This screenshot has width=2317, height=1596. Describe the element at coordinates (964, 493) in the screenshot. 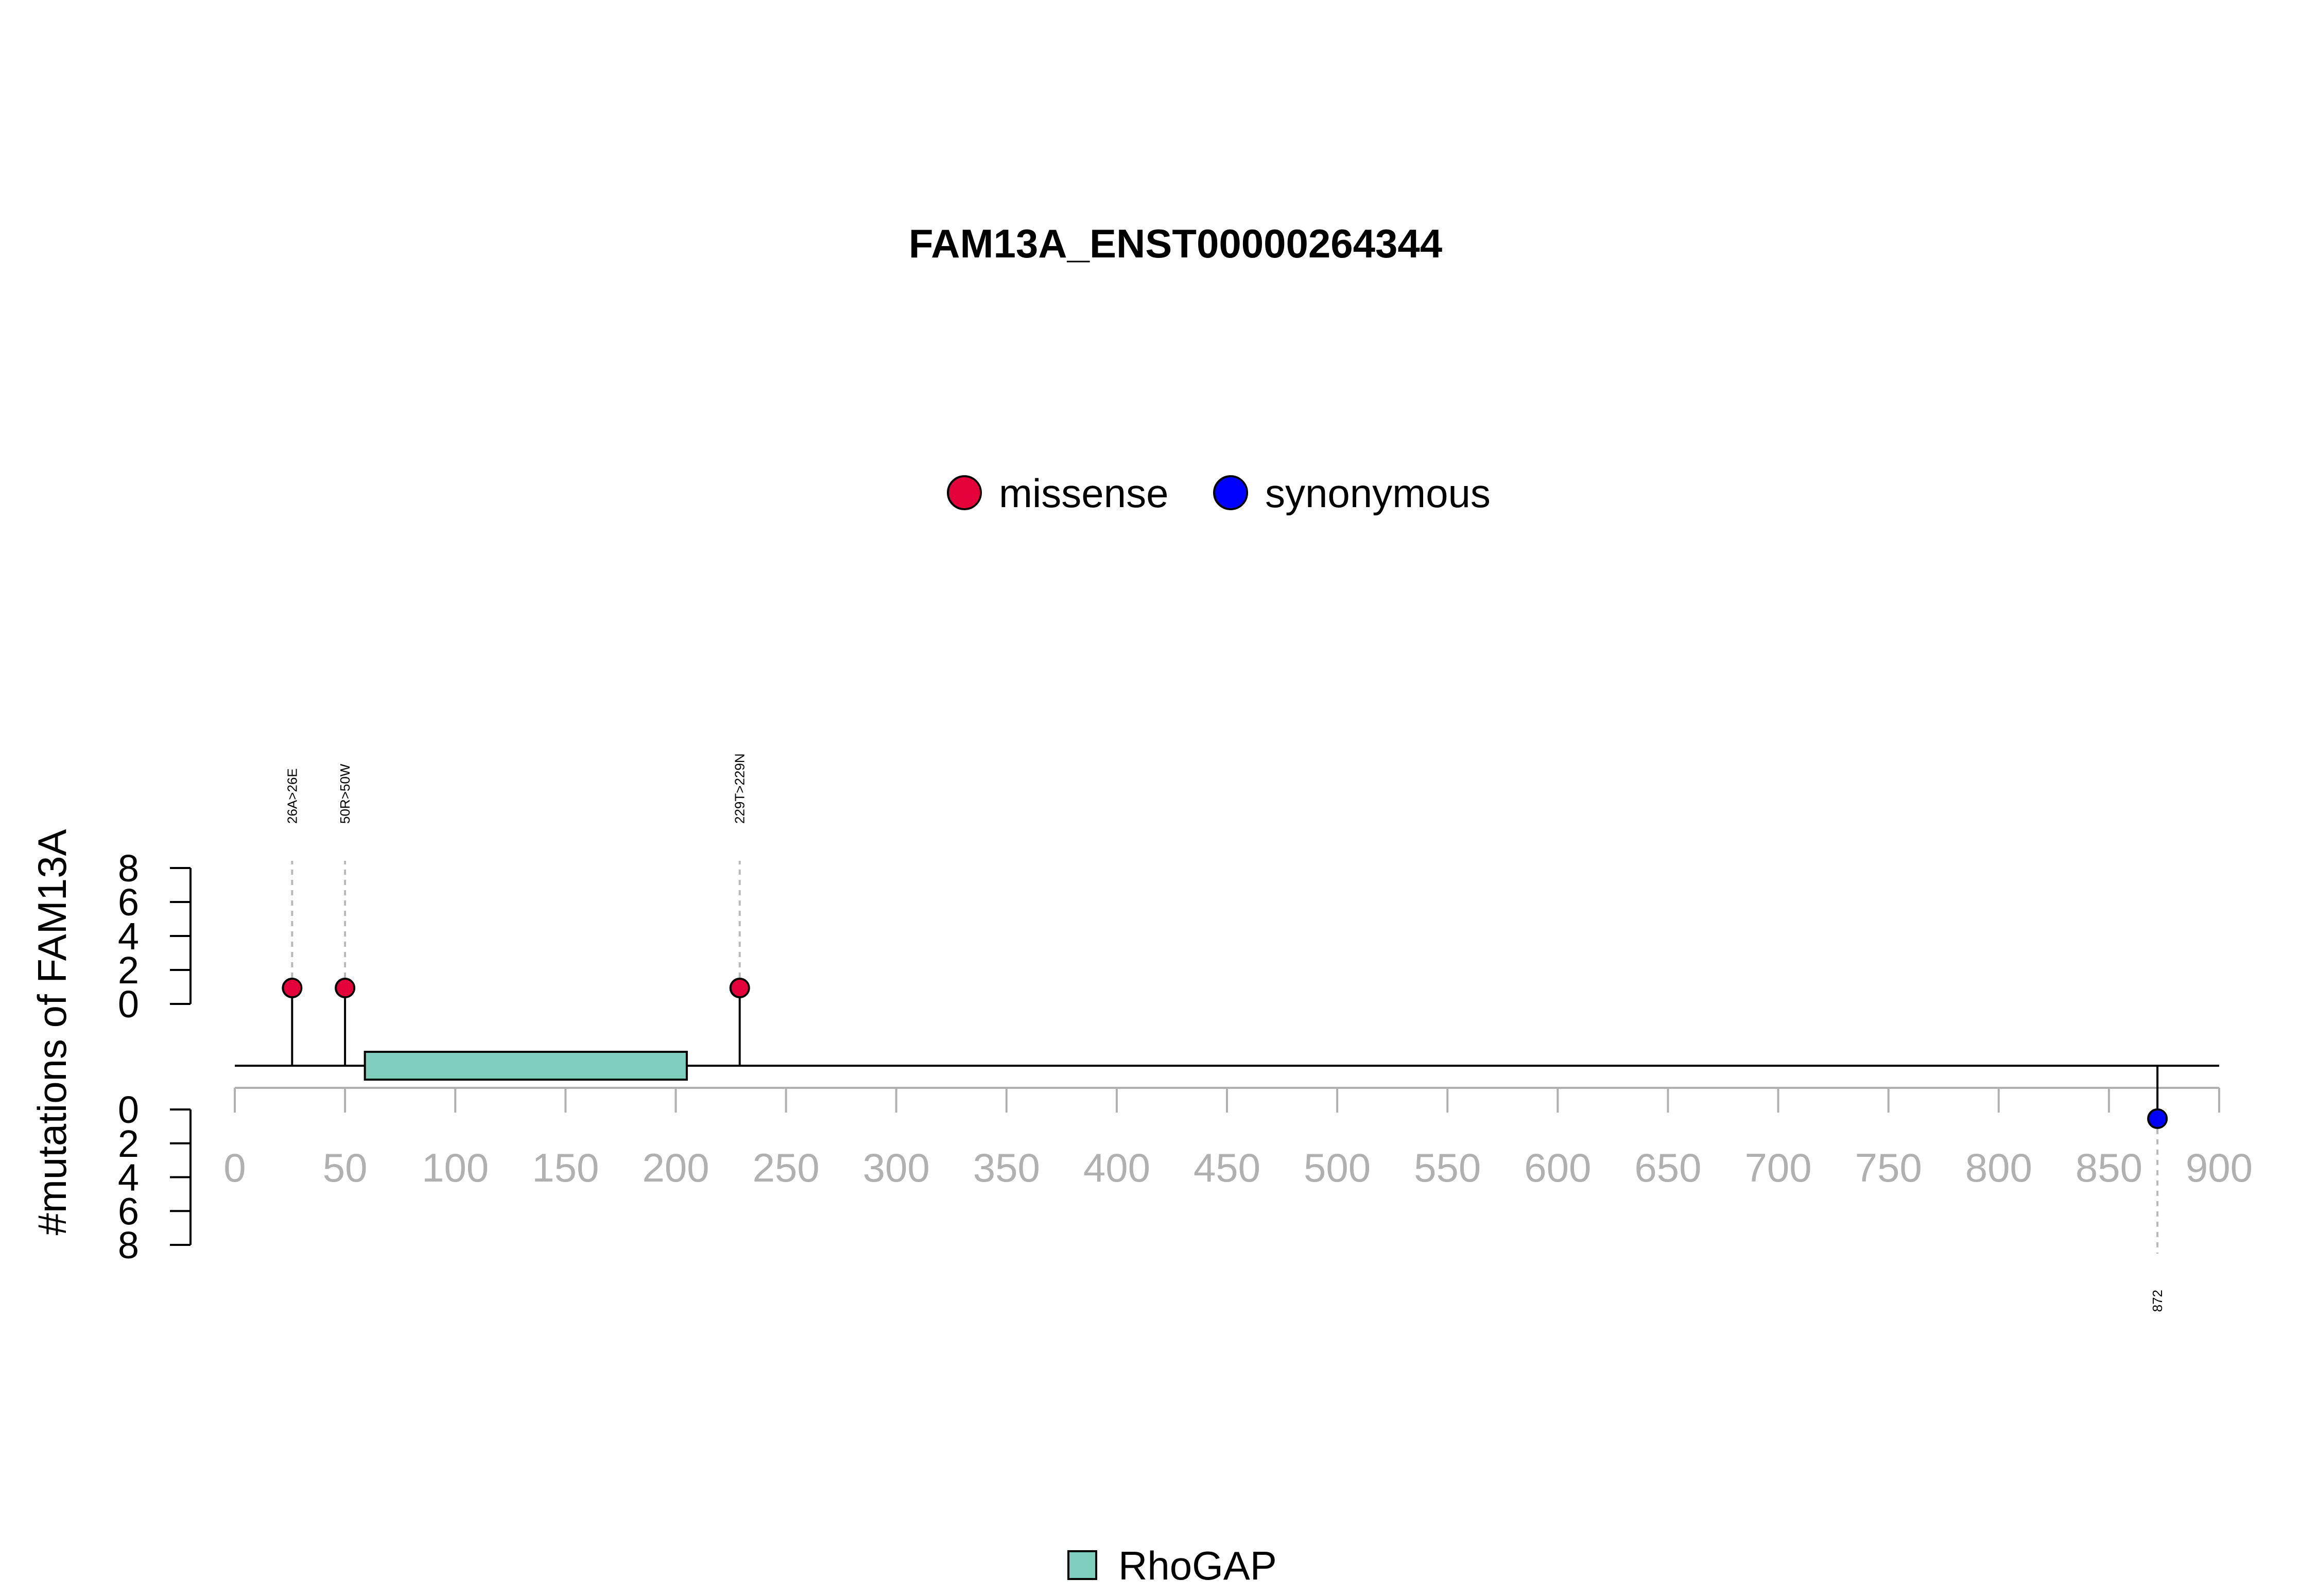

I see `legend-marker-missense` at that location.